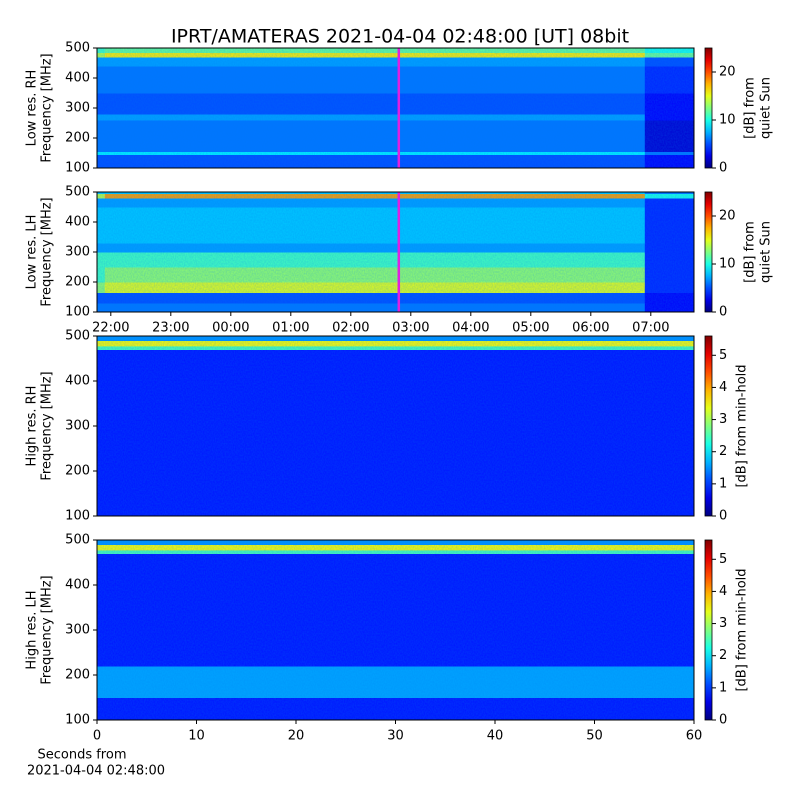 The width and height of the screenshot is (800, 800). Describe the element at coordinates (395, 736) in the screenshot. I see `x-tick-label: 30` at that location.